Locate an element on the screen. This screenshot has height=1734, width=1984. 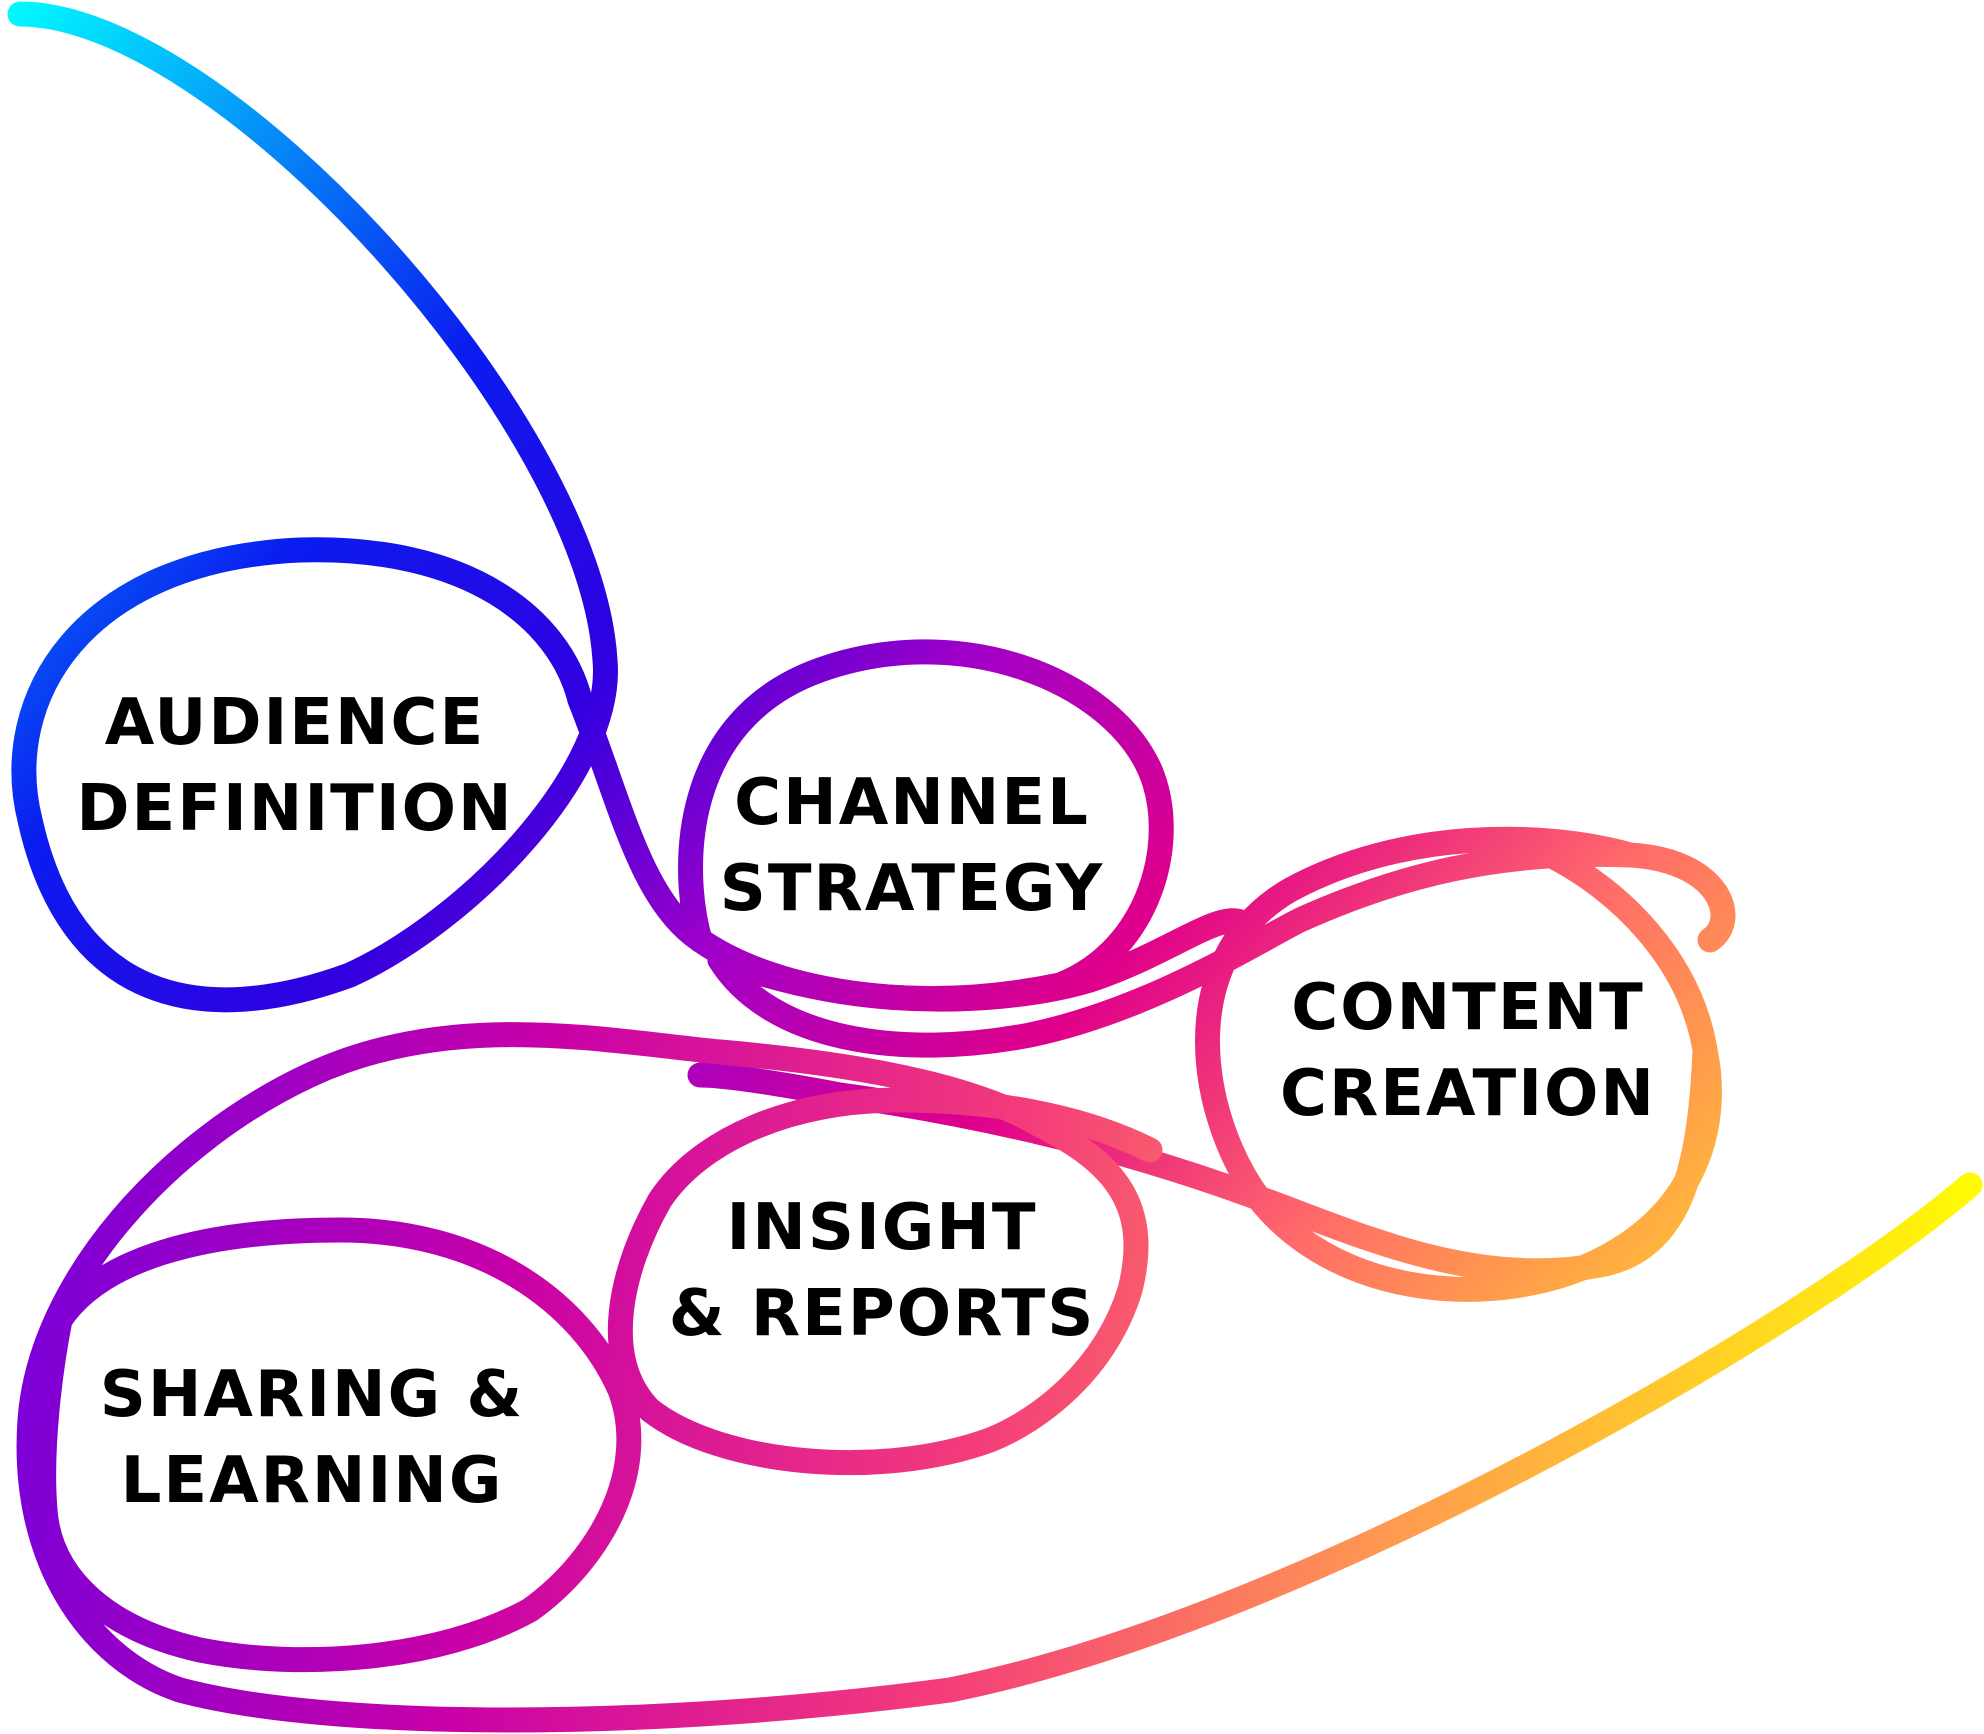
node-label-line: & REPORTS is located at coordinates (882, 1314).